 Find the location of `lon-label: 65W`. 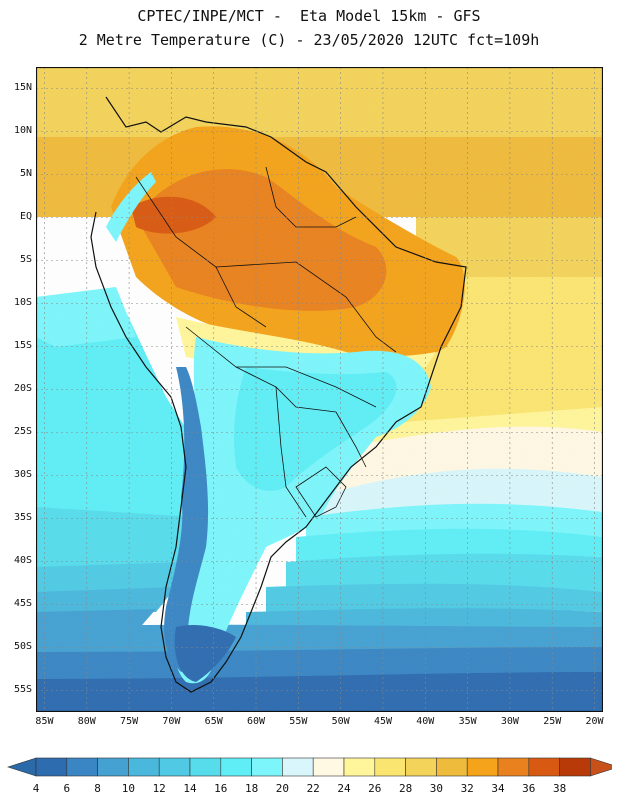

lon-label: 65W is located at coordinates (213, 721).